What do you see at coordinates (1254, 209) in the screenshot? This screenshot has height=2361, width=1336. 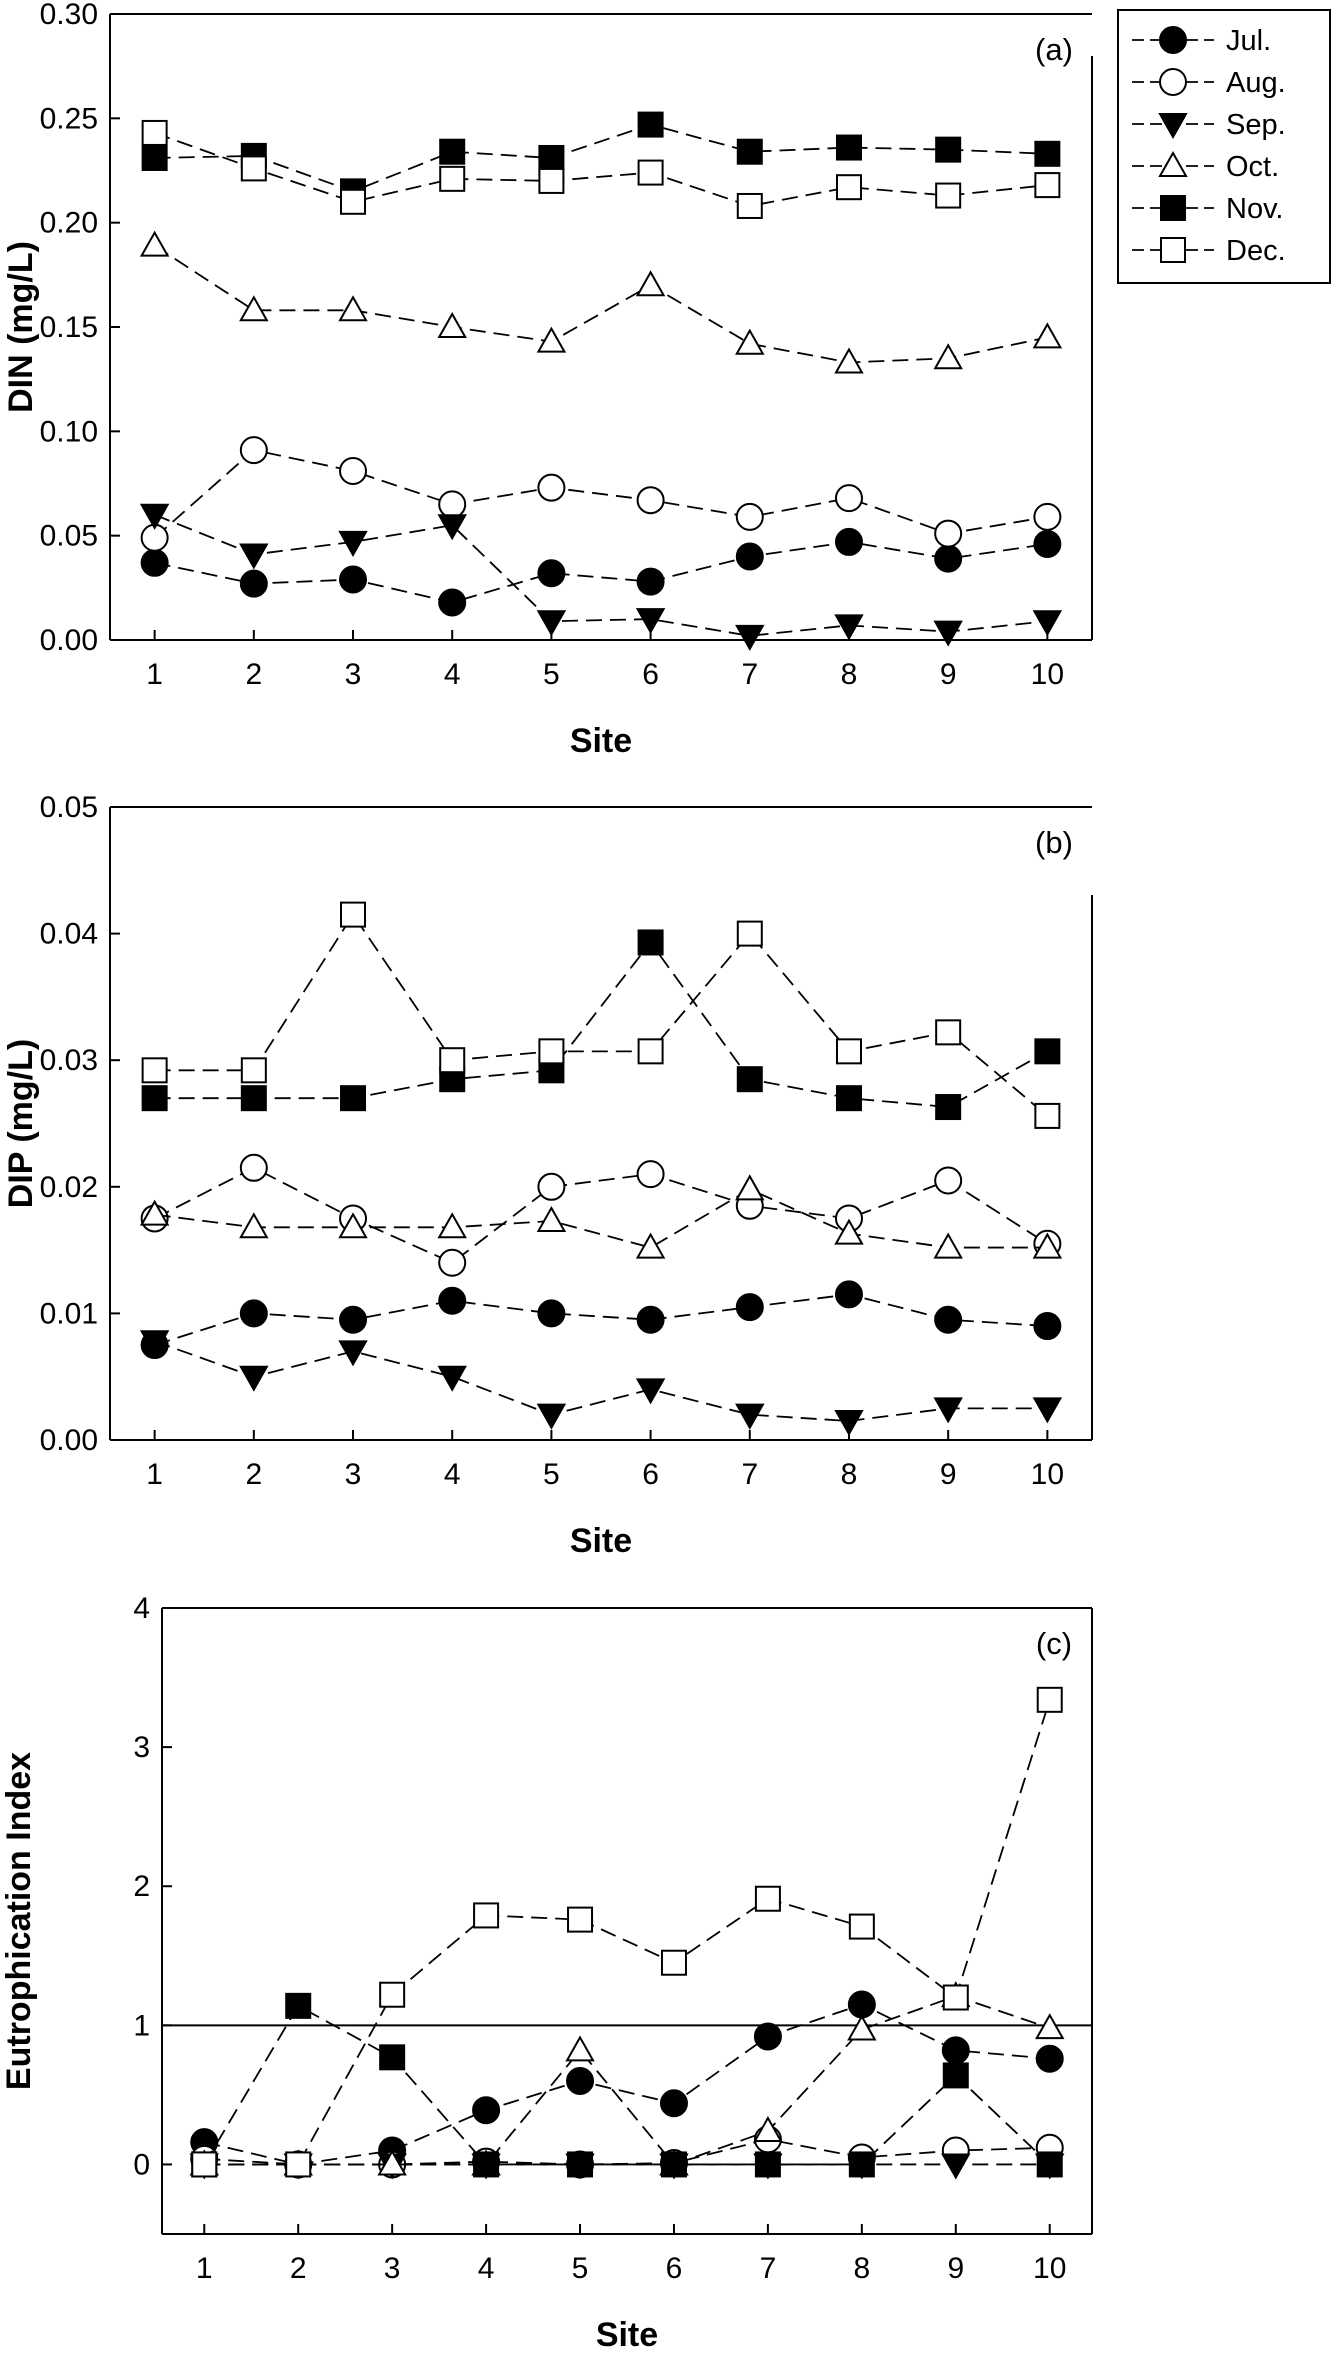 I see `legend-label: Nov.` at bounding box center [1254, 209].